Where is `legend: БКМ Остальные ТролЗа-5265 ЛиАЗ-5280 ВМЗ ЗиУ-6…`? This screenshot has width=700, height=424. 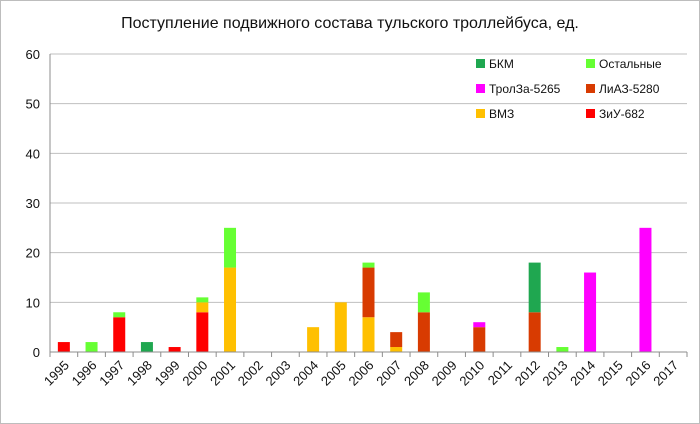
legend: БКМ Остальные ТролЗа-5265 ЛиАЗ-5280 ВМЗ ЗиУ-6… is located at coordinates (569, 89).